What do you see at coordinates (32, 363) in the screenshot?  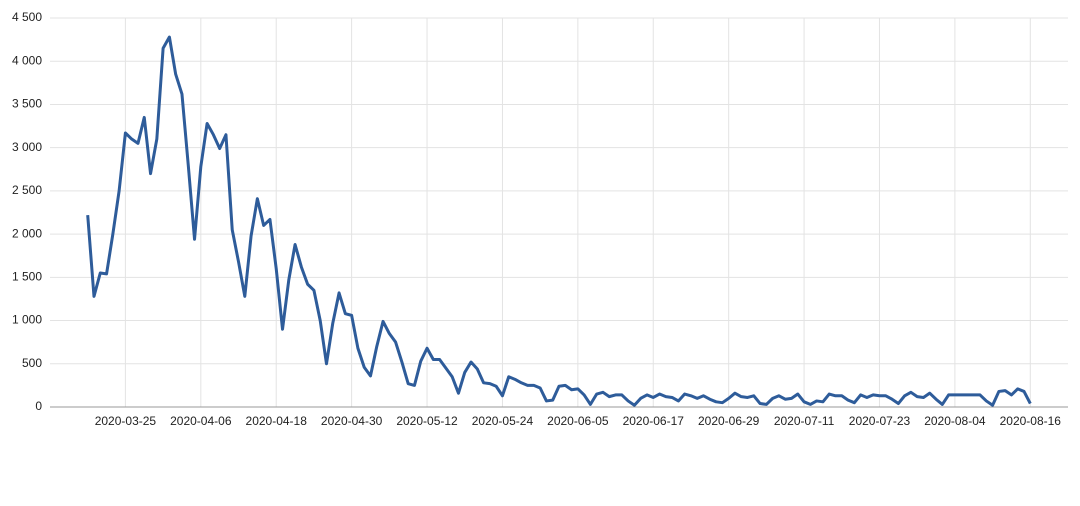 I see `y-tick-label: 500` at bounding box center [32, 363].